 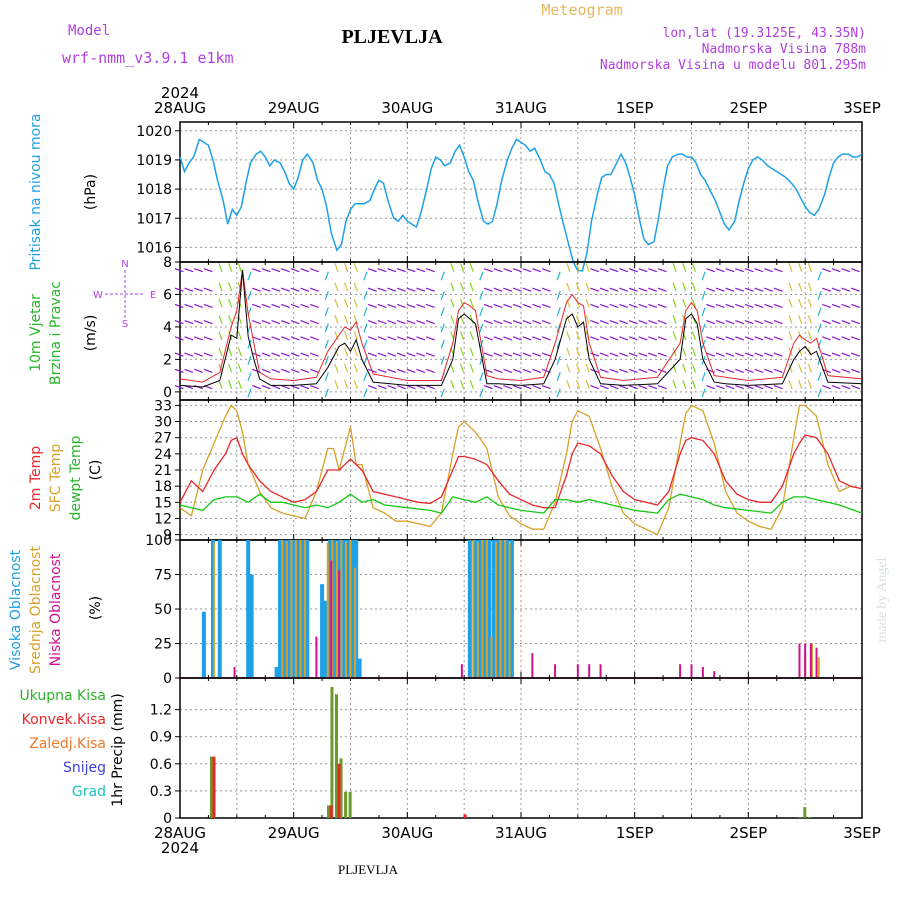 What do you see at coordinates (407, 833) in the screenshot?
I see `time-tick-bottom: 30AUG` at bounding box center [407, 833].